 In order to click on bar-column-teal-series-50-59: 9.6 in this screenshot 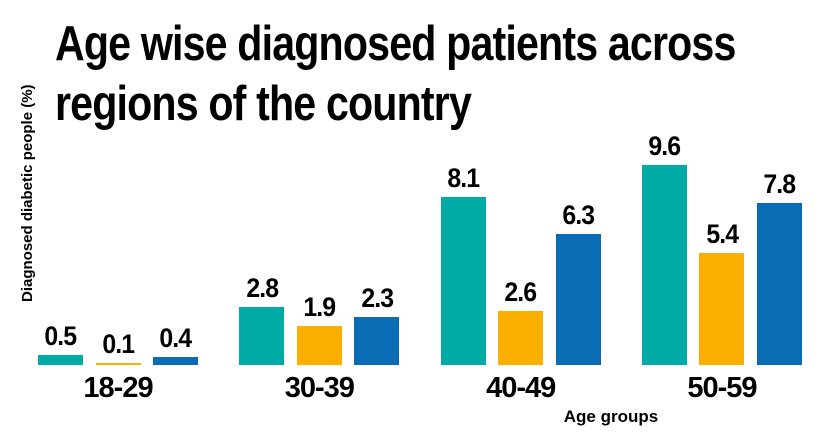, I will do `click(664, 248)`.